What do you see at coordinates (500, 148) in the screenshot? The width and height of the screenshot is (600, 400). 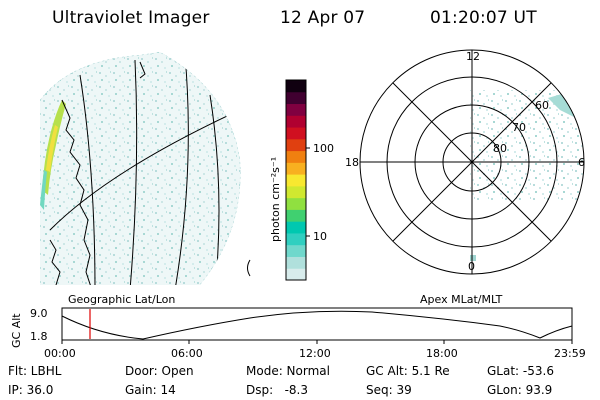 I see `lat-label-80: 80` at bounding box center [500, 148].